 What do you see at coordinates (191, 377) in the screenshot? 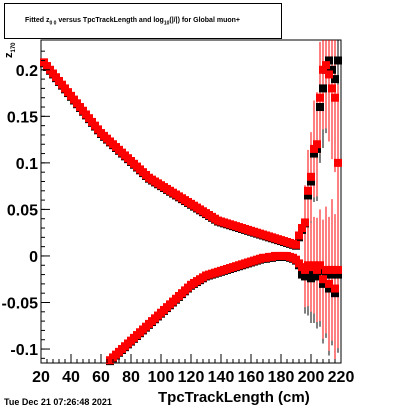
I see `x-tick-label: 120` at bounding box center [191, 377].